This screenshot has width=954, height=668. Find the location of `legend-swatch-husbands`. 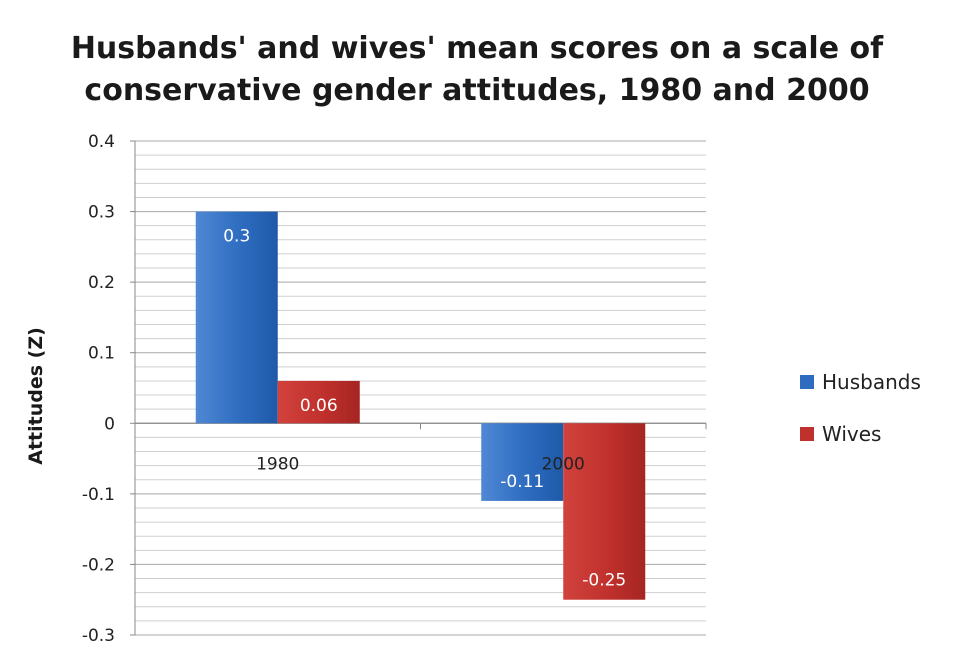

legend-swatch-husbands is located at coordinates (807, 382).